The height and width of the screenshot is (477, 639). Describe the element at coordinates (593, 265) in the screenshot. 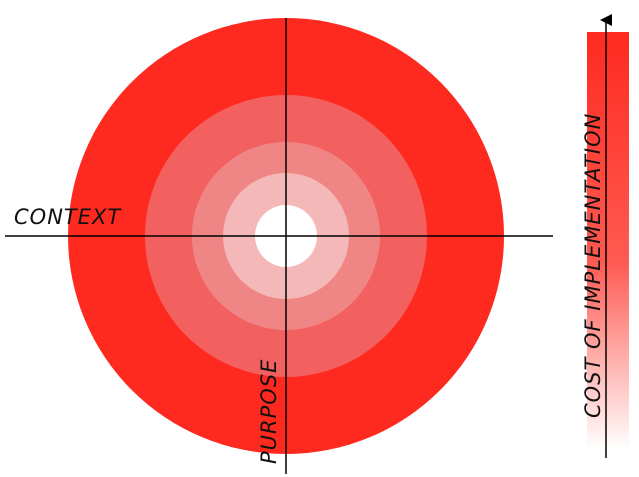

I see `cost-of-implementation-label: COST OF IMPLEMENTATION` at that location.